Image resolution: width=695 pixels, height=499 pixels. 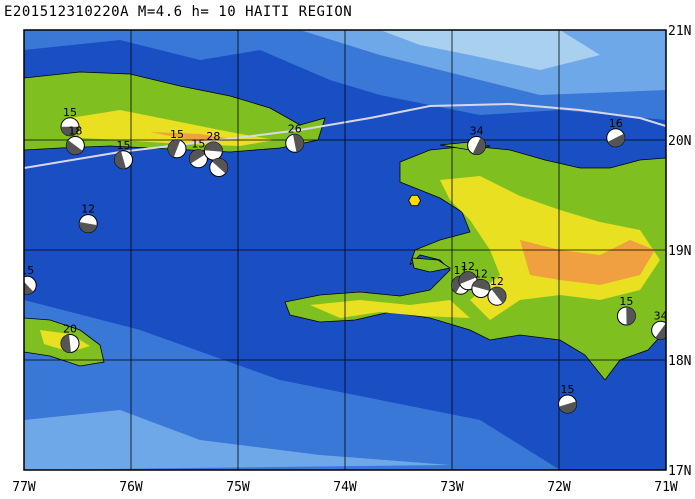 What do you see at coordinates (131, 487) in the screenshot?
I see `longitude-label: 76W` at bounding box center [131, 487].